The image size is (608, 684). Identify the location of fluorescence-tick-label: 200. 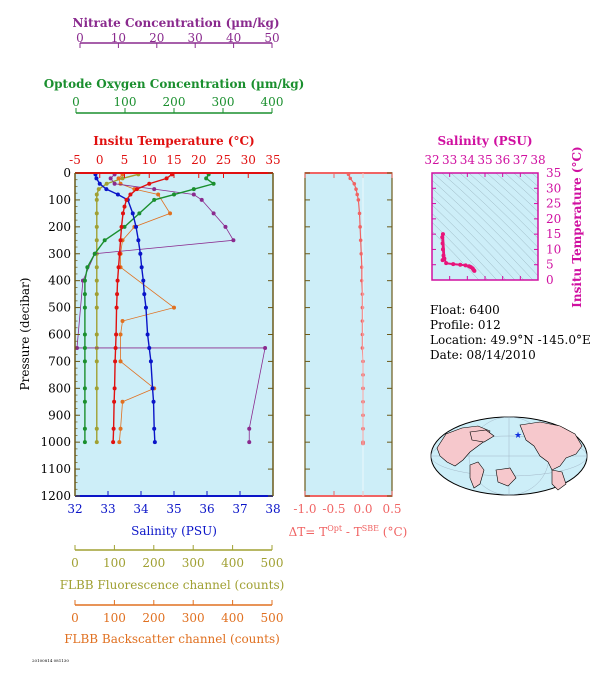
(153, 563).